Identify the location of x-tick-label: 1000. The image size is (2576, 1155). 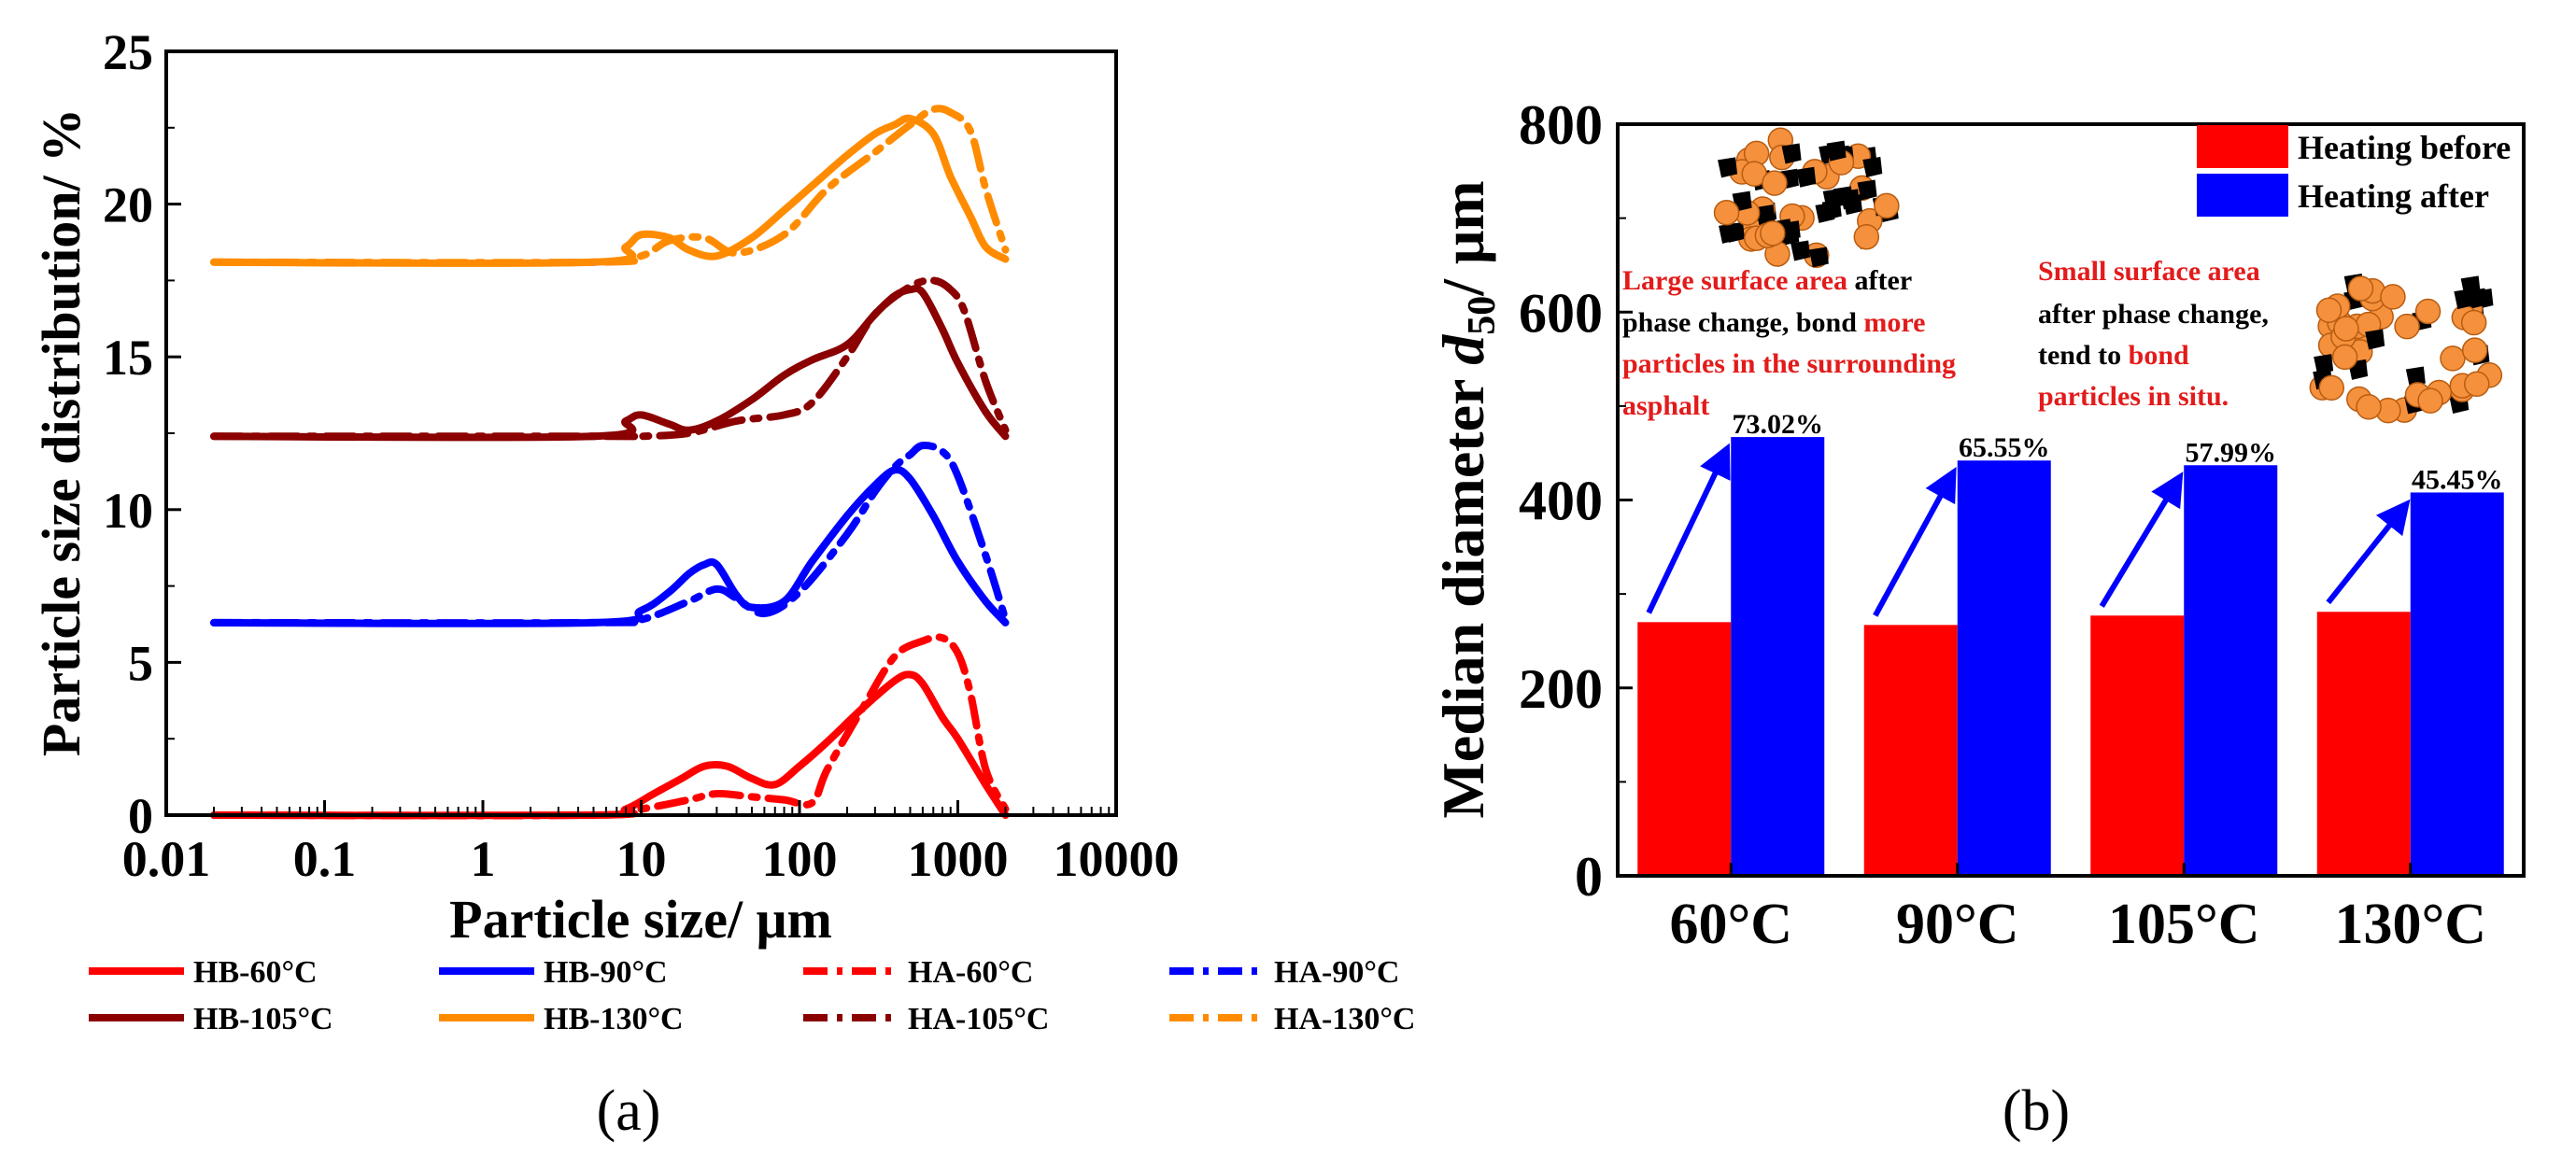
(959, 859).